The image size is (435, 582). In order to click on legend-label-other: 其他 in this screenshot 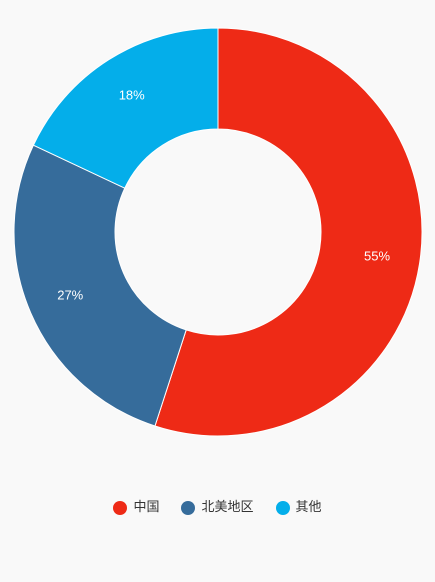, I will do `click(308, 507)`.